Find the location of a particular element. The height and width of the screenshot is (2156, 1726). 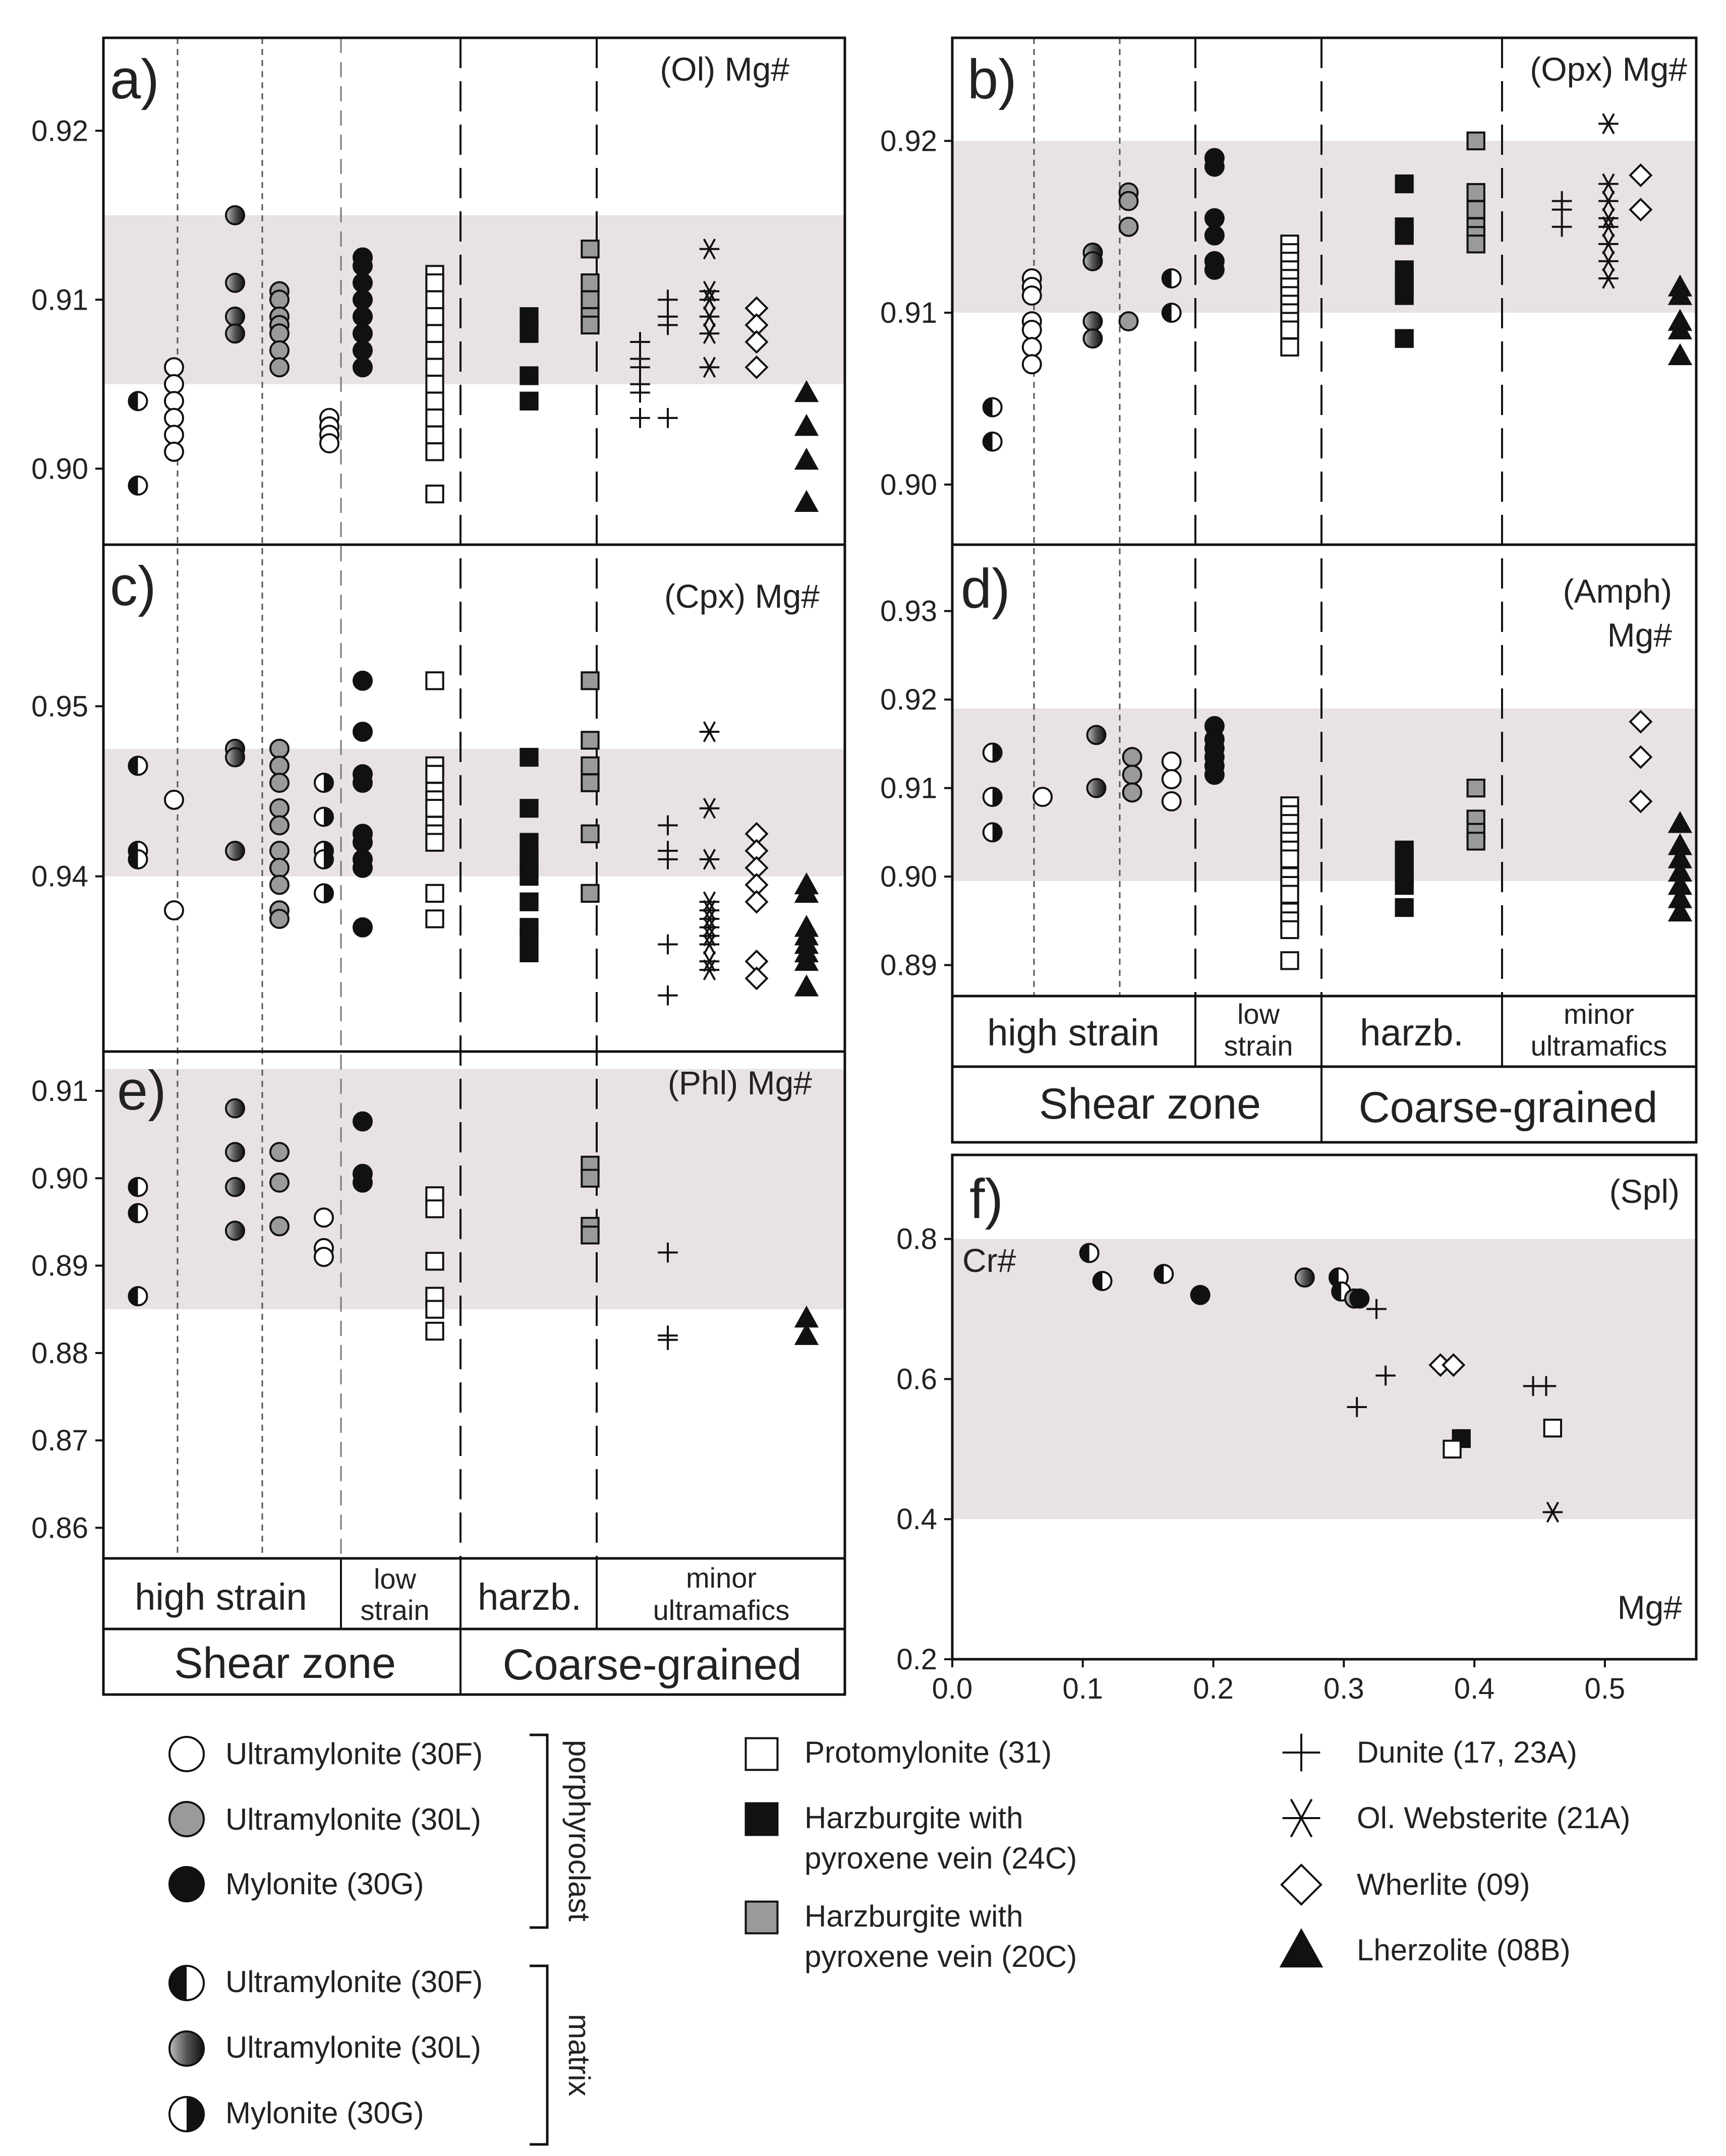

y-tick-label: 0.93 is located at coordinates (908, 611).